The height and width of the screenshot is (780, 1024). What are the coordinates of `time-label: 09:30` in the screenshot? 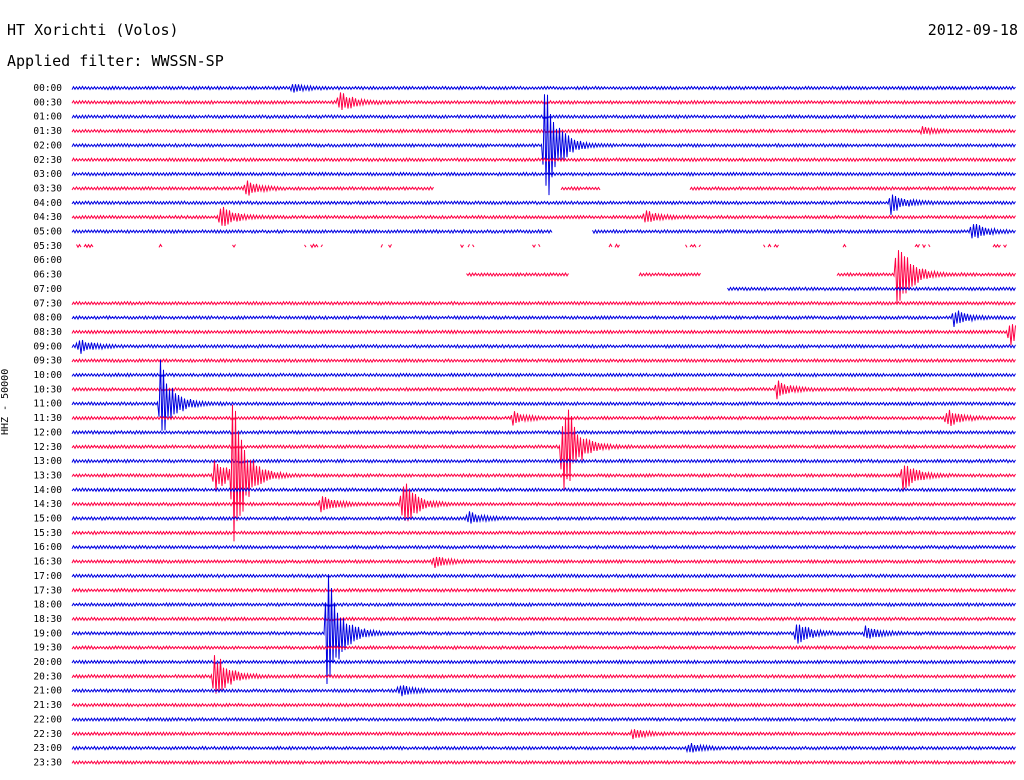 It's located at (47, 361).